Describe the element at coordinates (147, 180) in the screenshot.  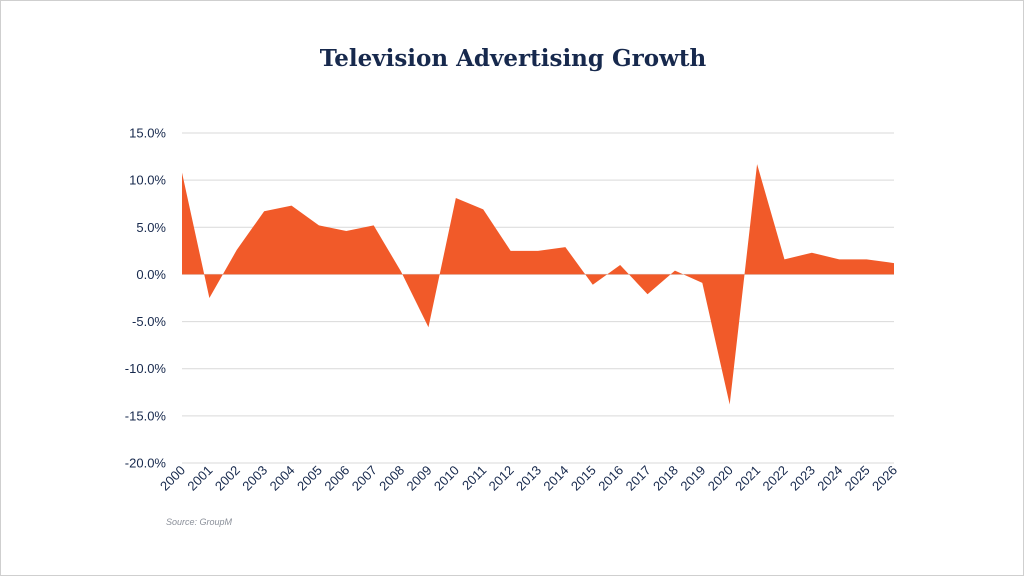
I see `y-tick-label: 10.0%` at that location.